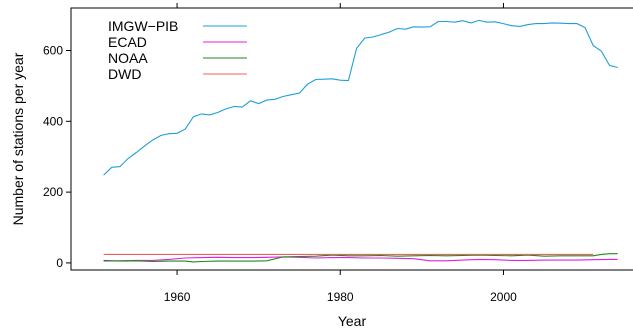 The width and height of the screenshot is (633, 330). I want to click on series-line-ecad, so click(360, 259).